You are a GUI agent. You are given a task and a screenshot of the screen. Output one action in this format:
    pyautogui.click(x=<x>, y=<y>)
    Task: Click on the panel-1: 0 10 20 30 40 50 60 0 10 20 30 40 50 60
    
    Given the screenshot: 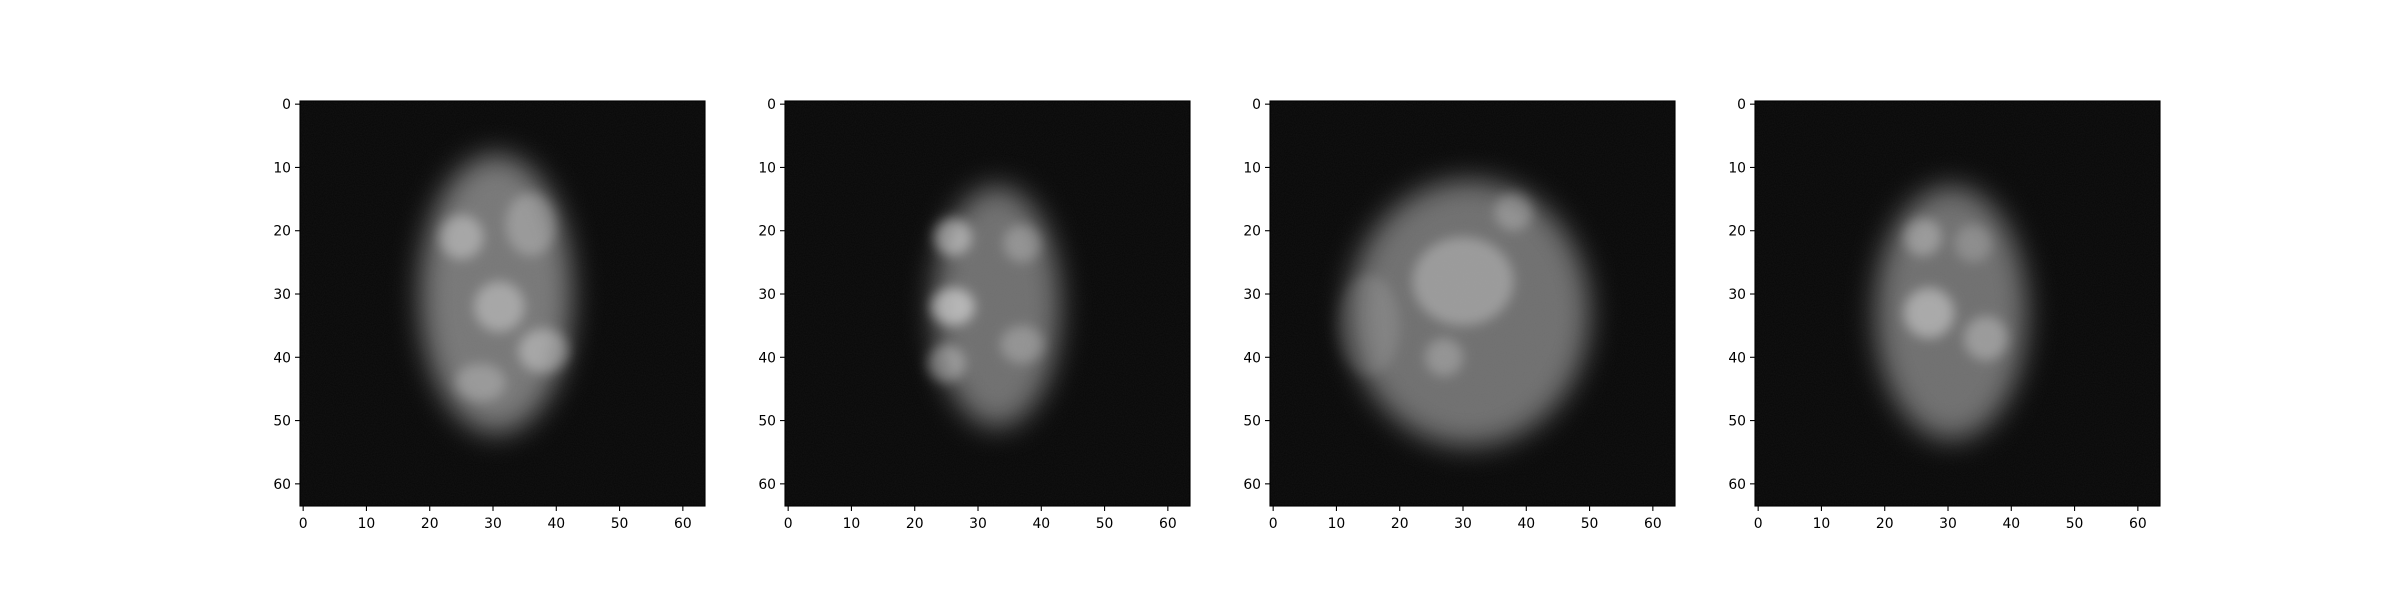 What is the action you would take?
    pyautogui.click(x=489, y=314)
    